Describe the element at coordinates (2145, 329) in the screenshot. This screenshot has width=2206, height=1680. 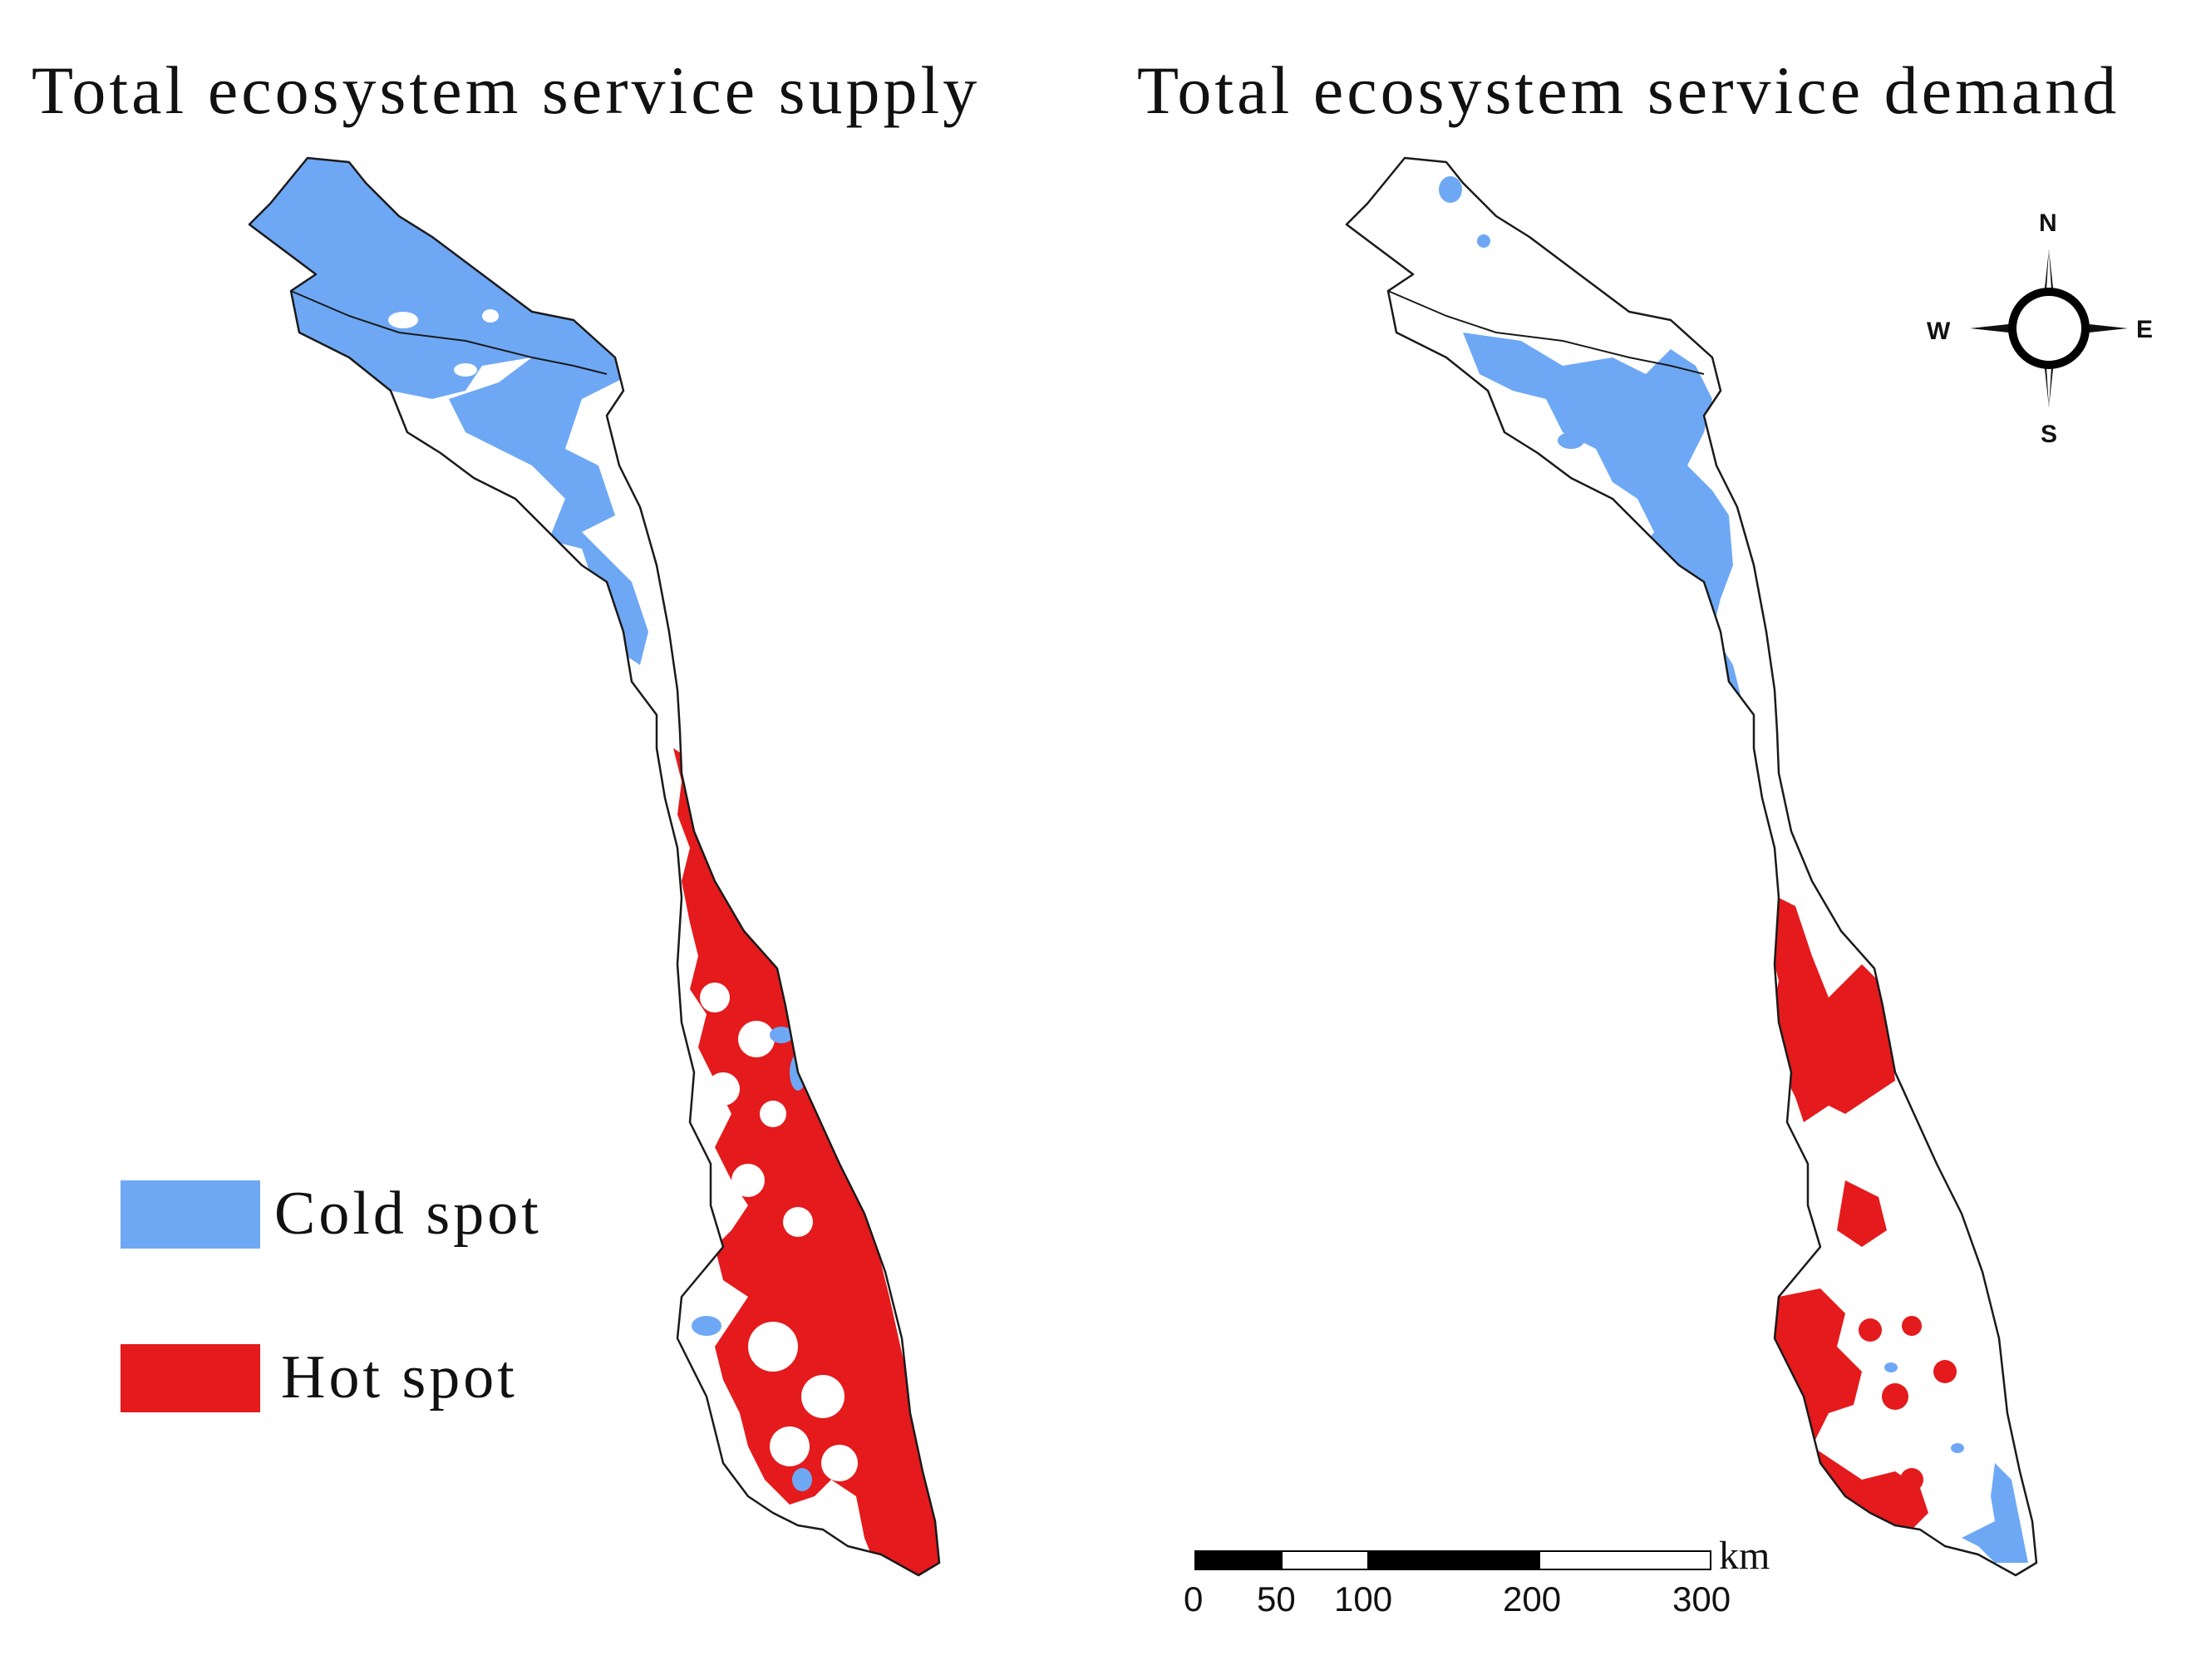
I see `compass-east-label: E` at that location.